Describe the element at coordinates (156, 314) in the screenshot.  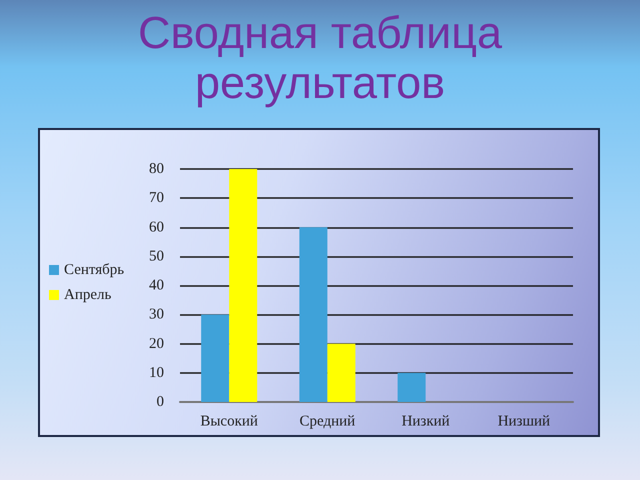
I see `y-tick-label: 30` at that location.